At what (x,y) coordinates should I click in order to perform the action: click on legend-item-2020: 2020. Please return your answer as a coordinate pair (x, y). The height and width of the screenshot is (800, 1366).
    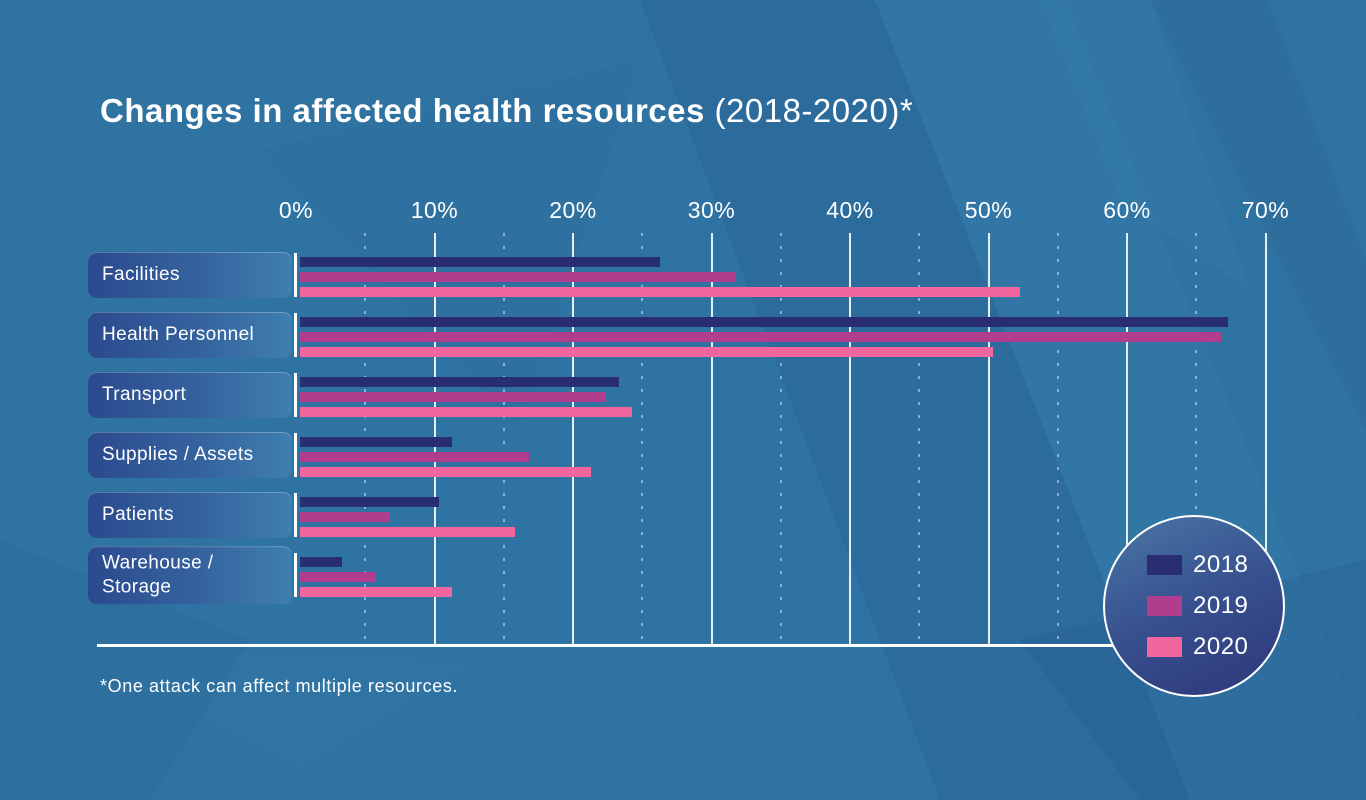
    Looking at the image, I should click on (1197, 647).